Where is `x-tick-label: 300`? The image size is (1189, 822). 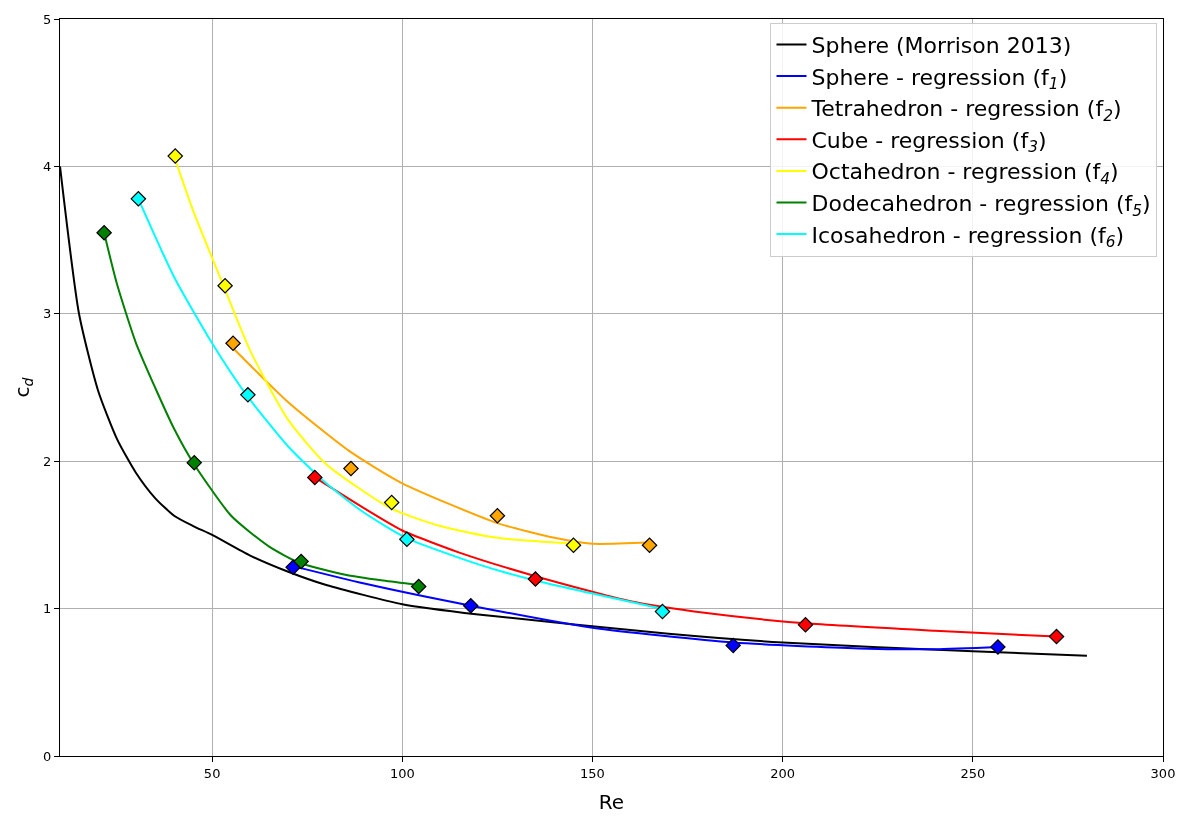
x-tick-label: 300 is located at coordinates (1163, 773).